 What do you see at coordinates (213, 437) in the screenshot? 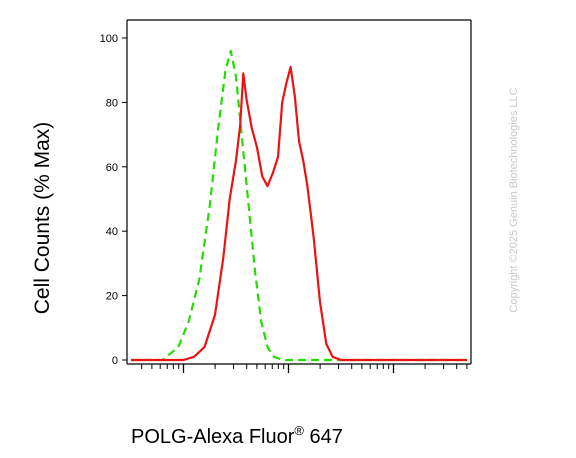
I see `x-axis-label-main: POLG-Alexa Fluor` at bounding box center [213, 437].